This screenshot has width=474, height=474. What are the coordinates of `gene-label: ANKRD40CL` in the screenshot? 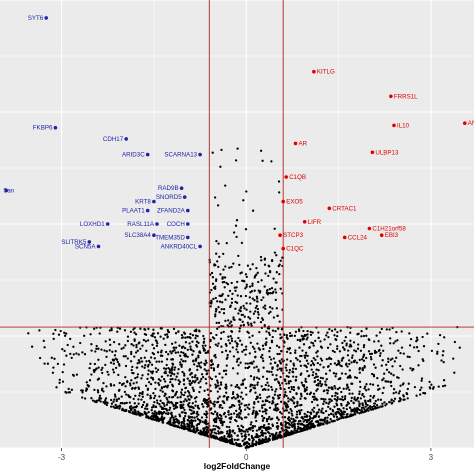 It's located at (179, 246).